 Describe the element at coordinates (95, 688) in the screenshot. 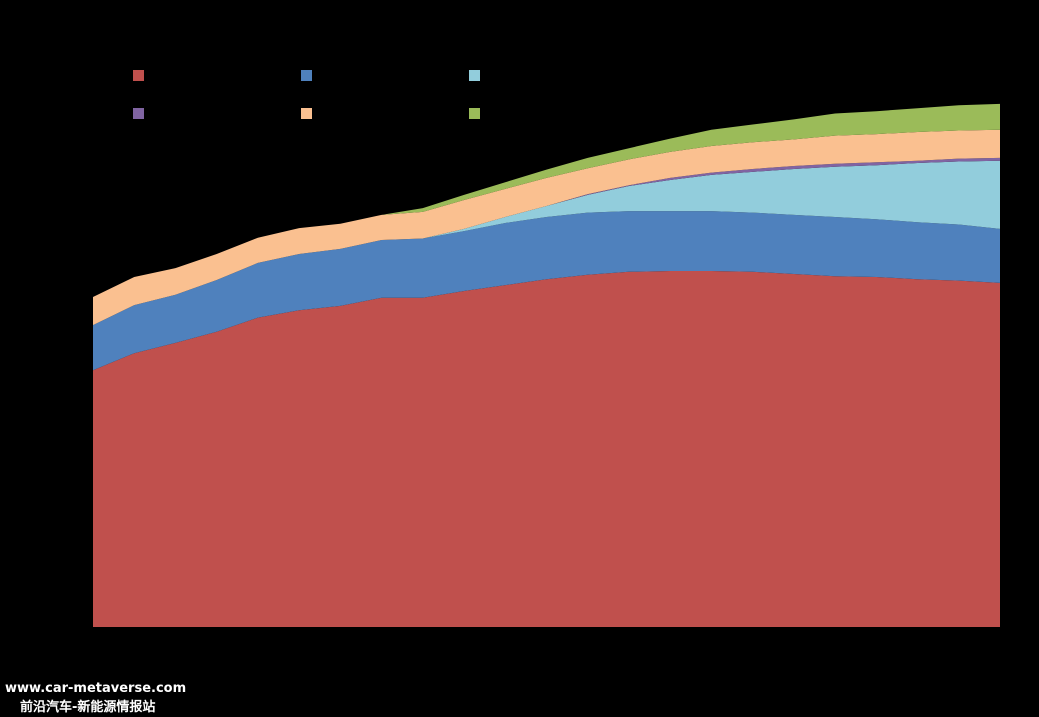

I see `watermark: www.car-metaverse.com` at that location.